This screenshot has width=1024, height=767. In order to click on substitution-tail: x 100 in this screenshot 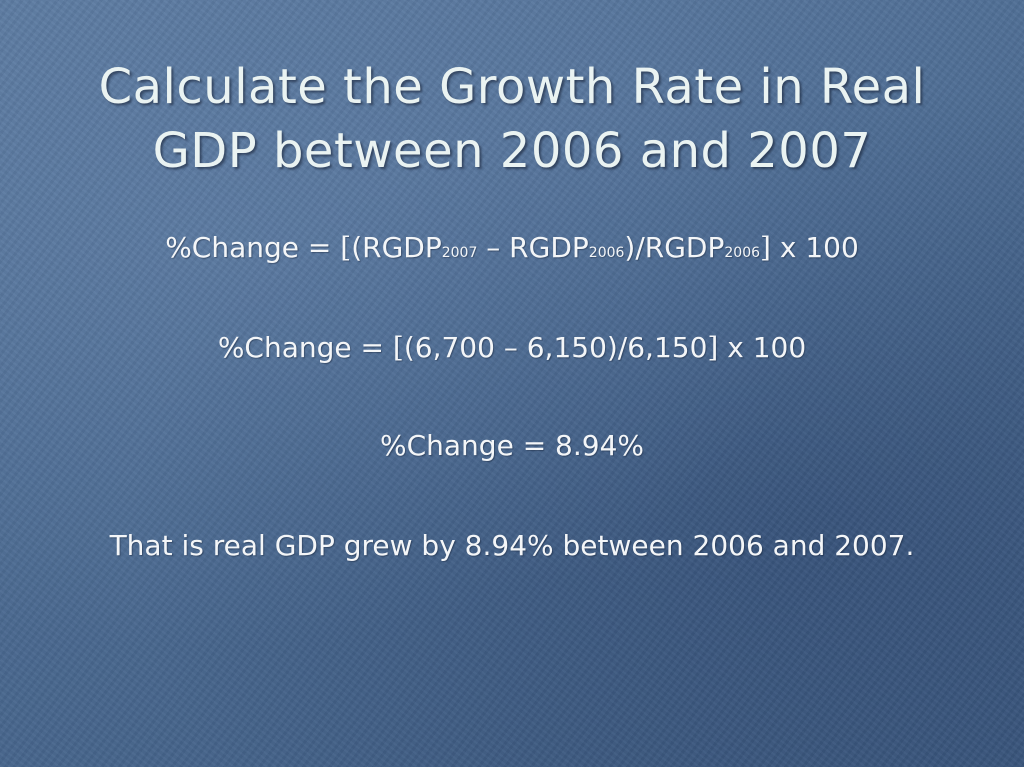, I will do `click(762, 347)`.